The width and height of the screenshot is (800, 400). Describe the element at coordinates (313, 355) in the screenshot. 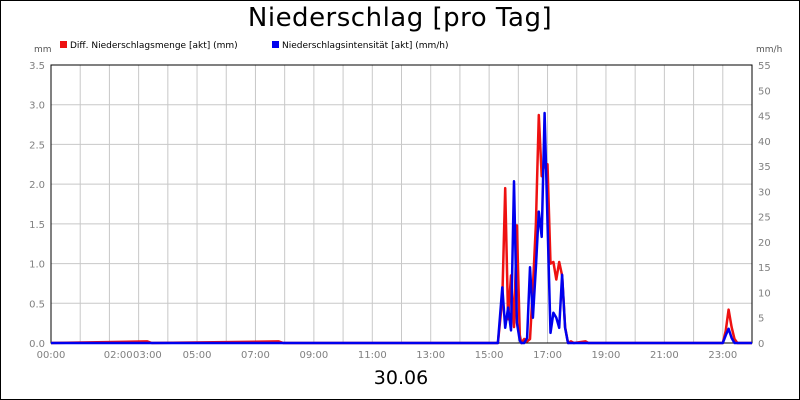

I see `x-tick-label: 09:00` at that location.